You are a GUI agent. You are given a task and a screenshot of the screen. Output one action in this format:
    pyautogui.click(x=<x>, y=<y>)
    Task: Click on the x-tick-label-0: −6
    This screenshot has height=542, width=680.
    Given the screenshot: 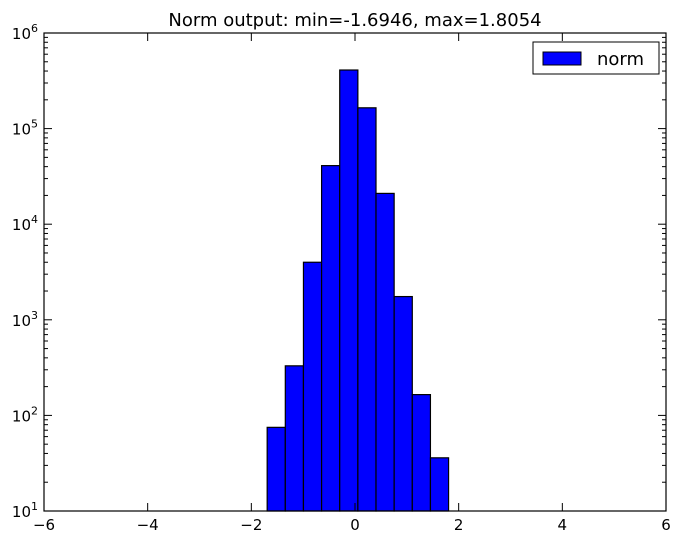 What is the action you would take?
    pyautogui.click(x=44, y=525)
    